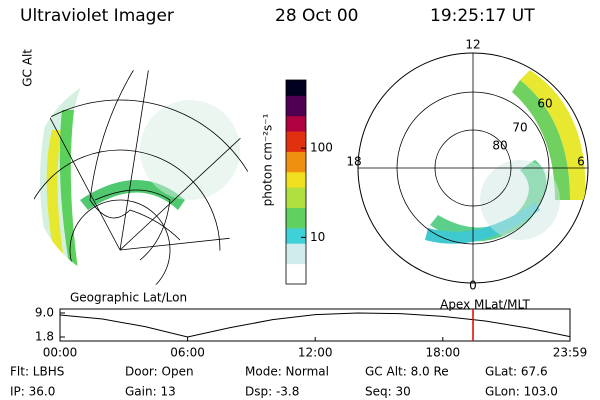 Image resolution: width=600 pixels, height=400 pixels. Describe the element at coordinates (32, 392) in the screenshot. I see `info-field: IP: 36.0` at that location.